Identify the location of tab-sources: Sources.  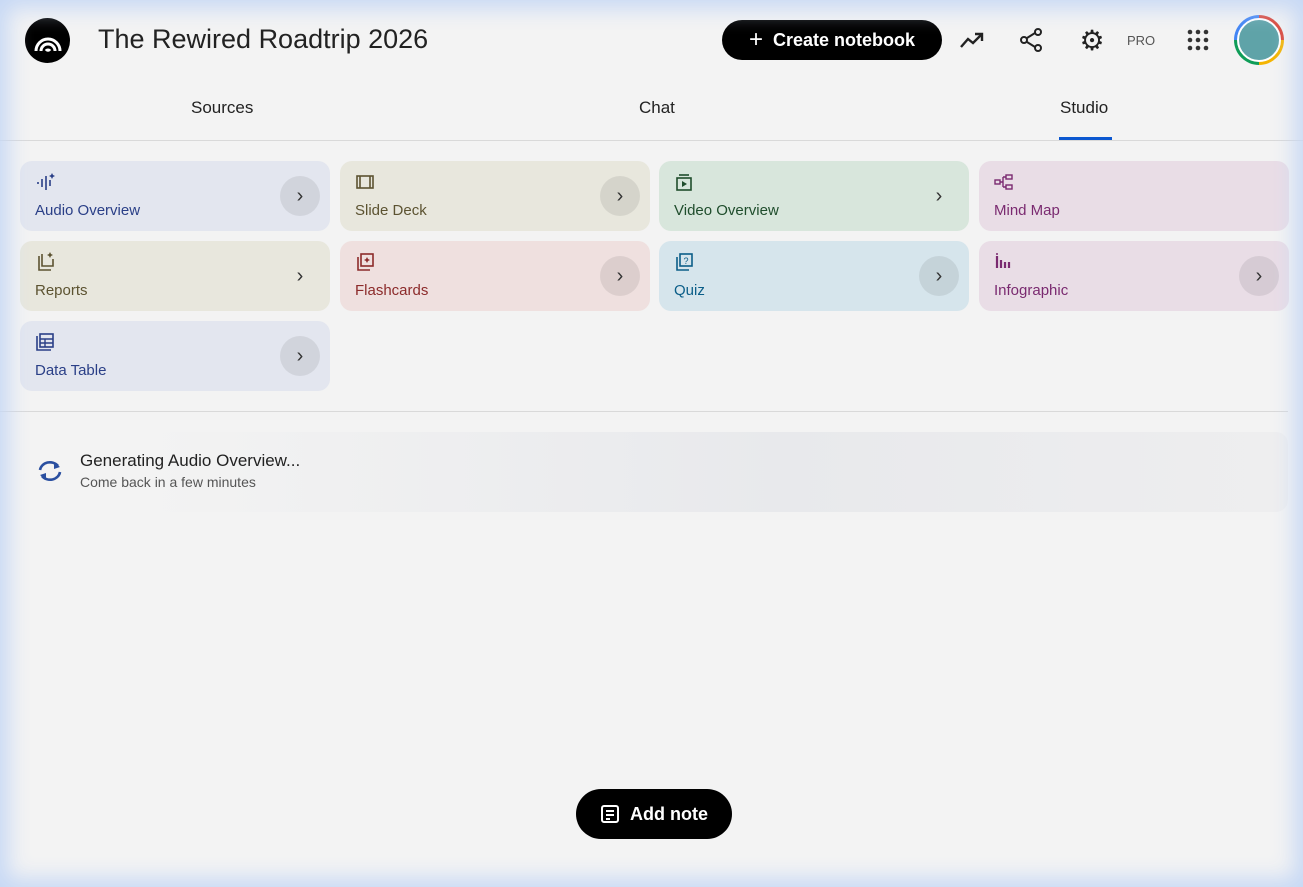
(222, 107).